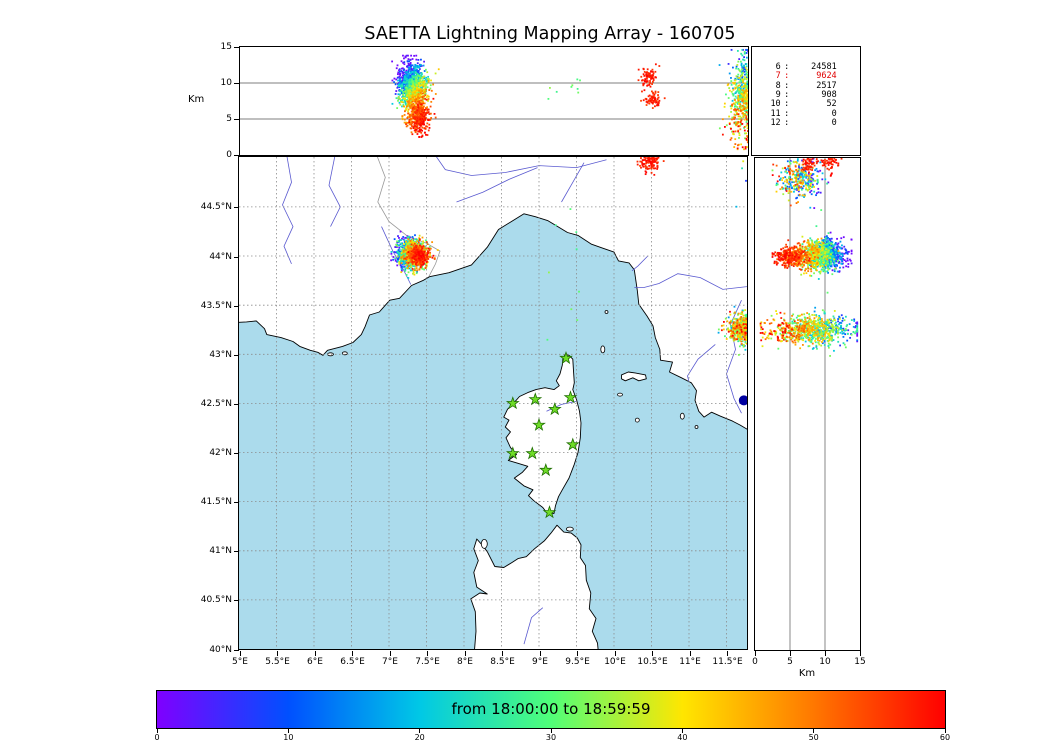 Image resolution: width=1050 pixels, height=750 pixels. I want to click on stats-row: 12: 0, so click(801, 123).